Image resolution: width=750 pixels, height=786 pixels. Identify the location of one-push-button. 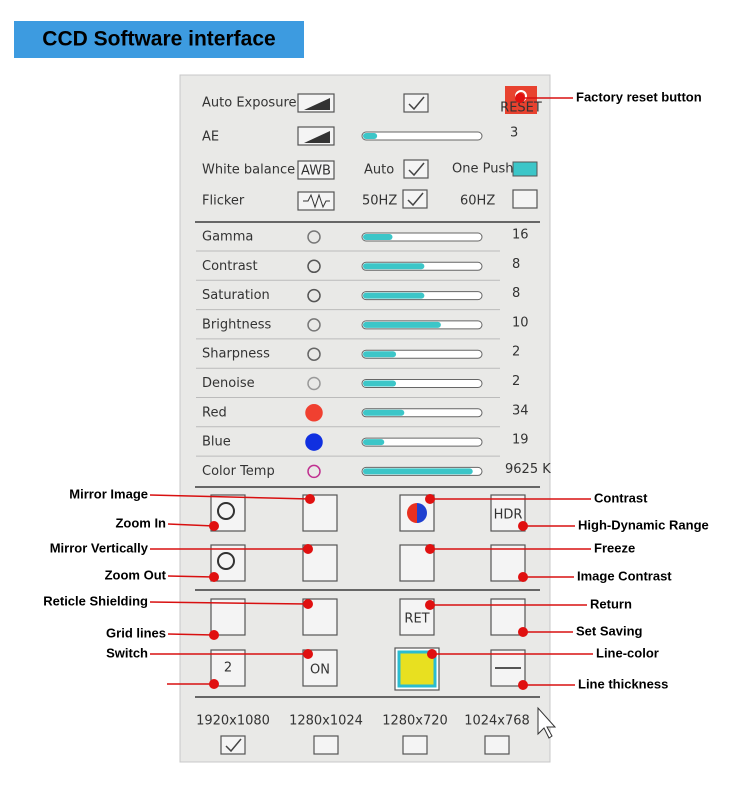
(525, 169).